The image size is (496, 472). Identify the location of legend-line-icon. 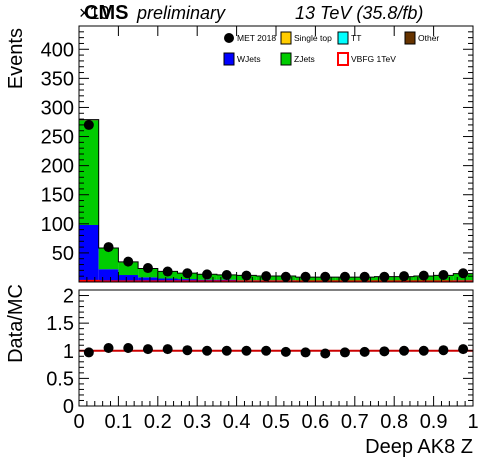
(343, 59).